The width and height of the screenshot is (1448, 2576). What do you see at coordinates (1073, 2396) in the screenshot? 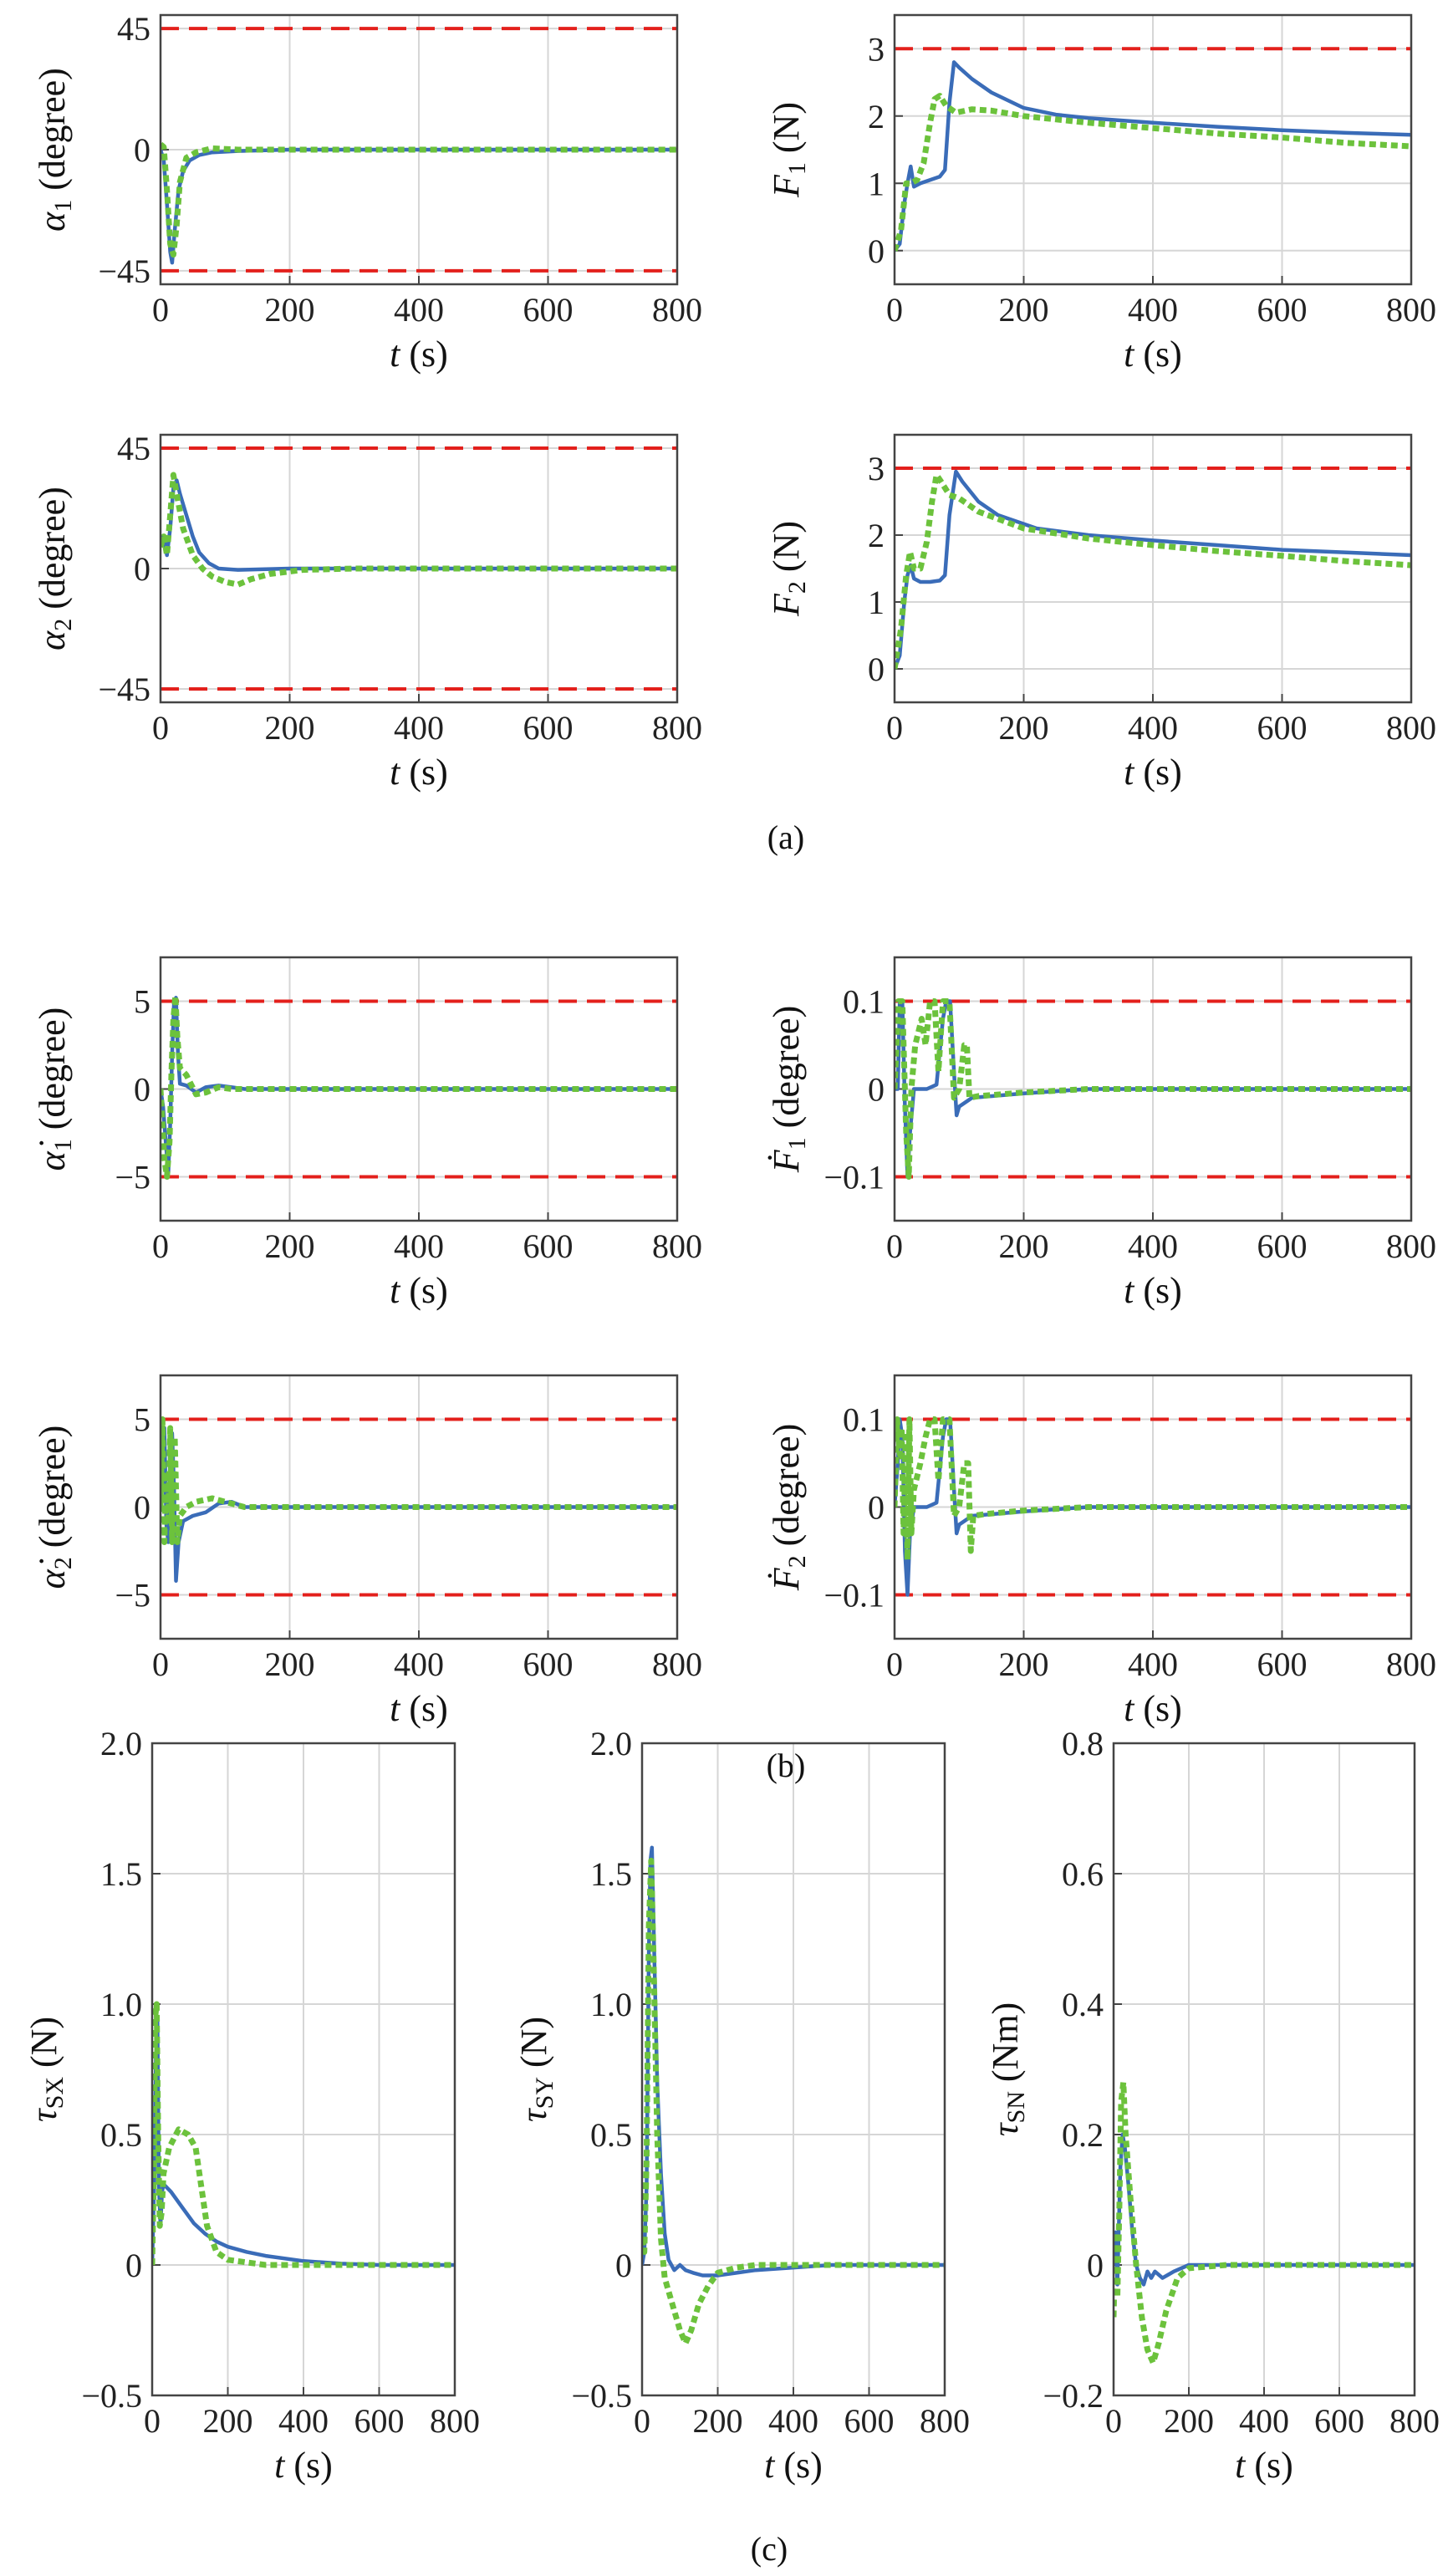
I see `y-tick-label: −0.2` at bounding box center [1073, 2396].